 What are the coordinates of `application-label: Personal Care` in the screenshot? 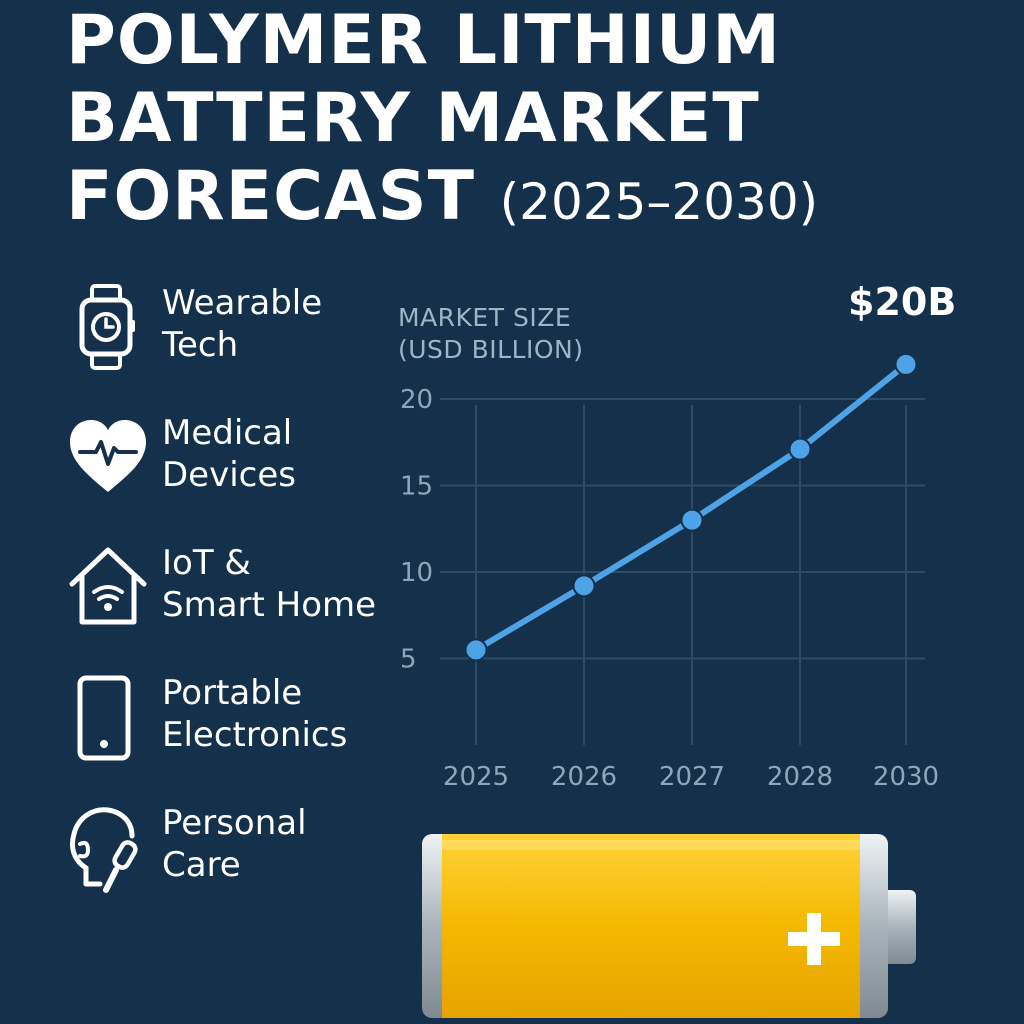 It's located at (234, 844).